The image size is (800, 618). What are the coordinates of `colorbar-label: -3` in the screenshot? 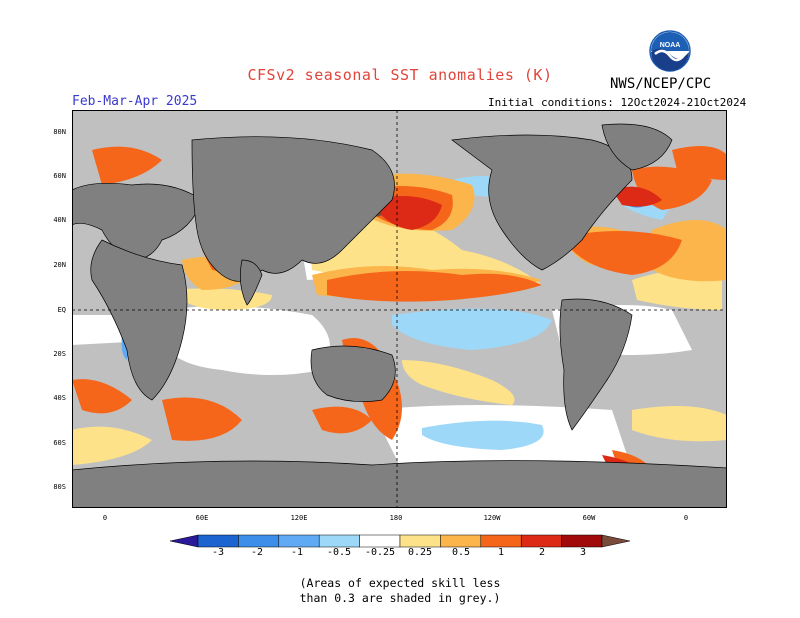 It's located at (218, 552).